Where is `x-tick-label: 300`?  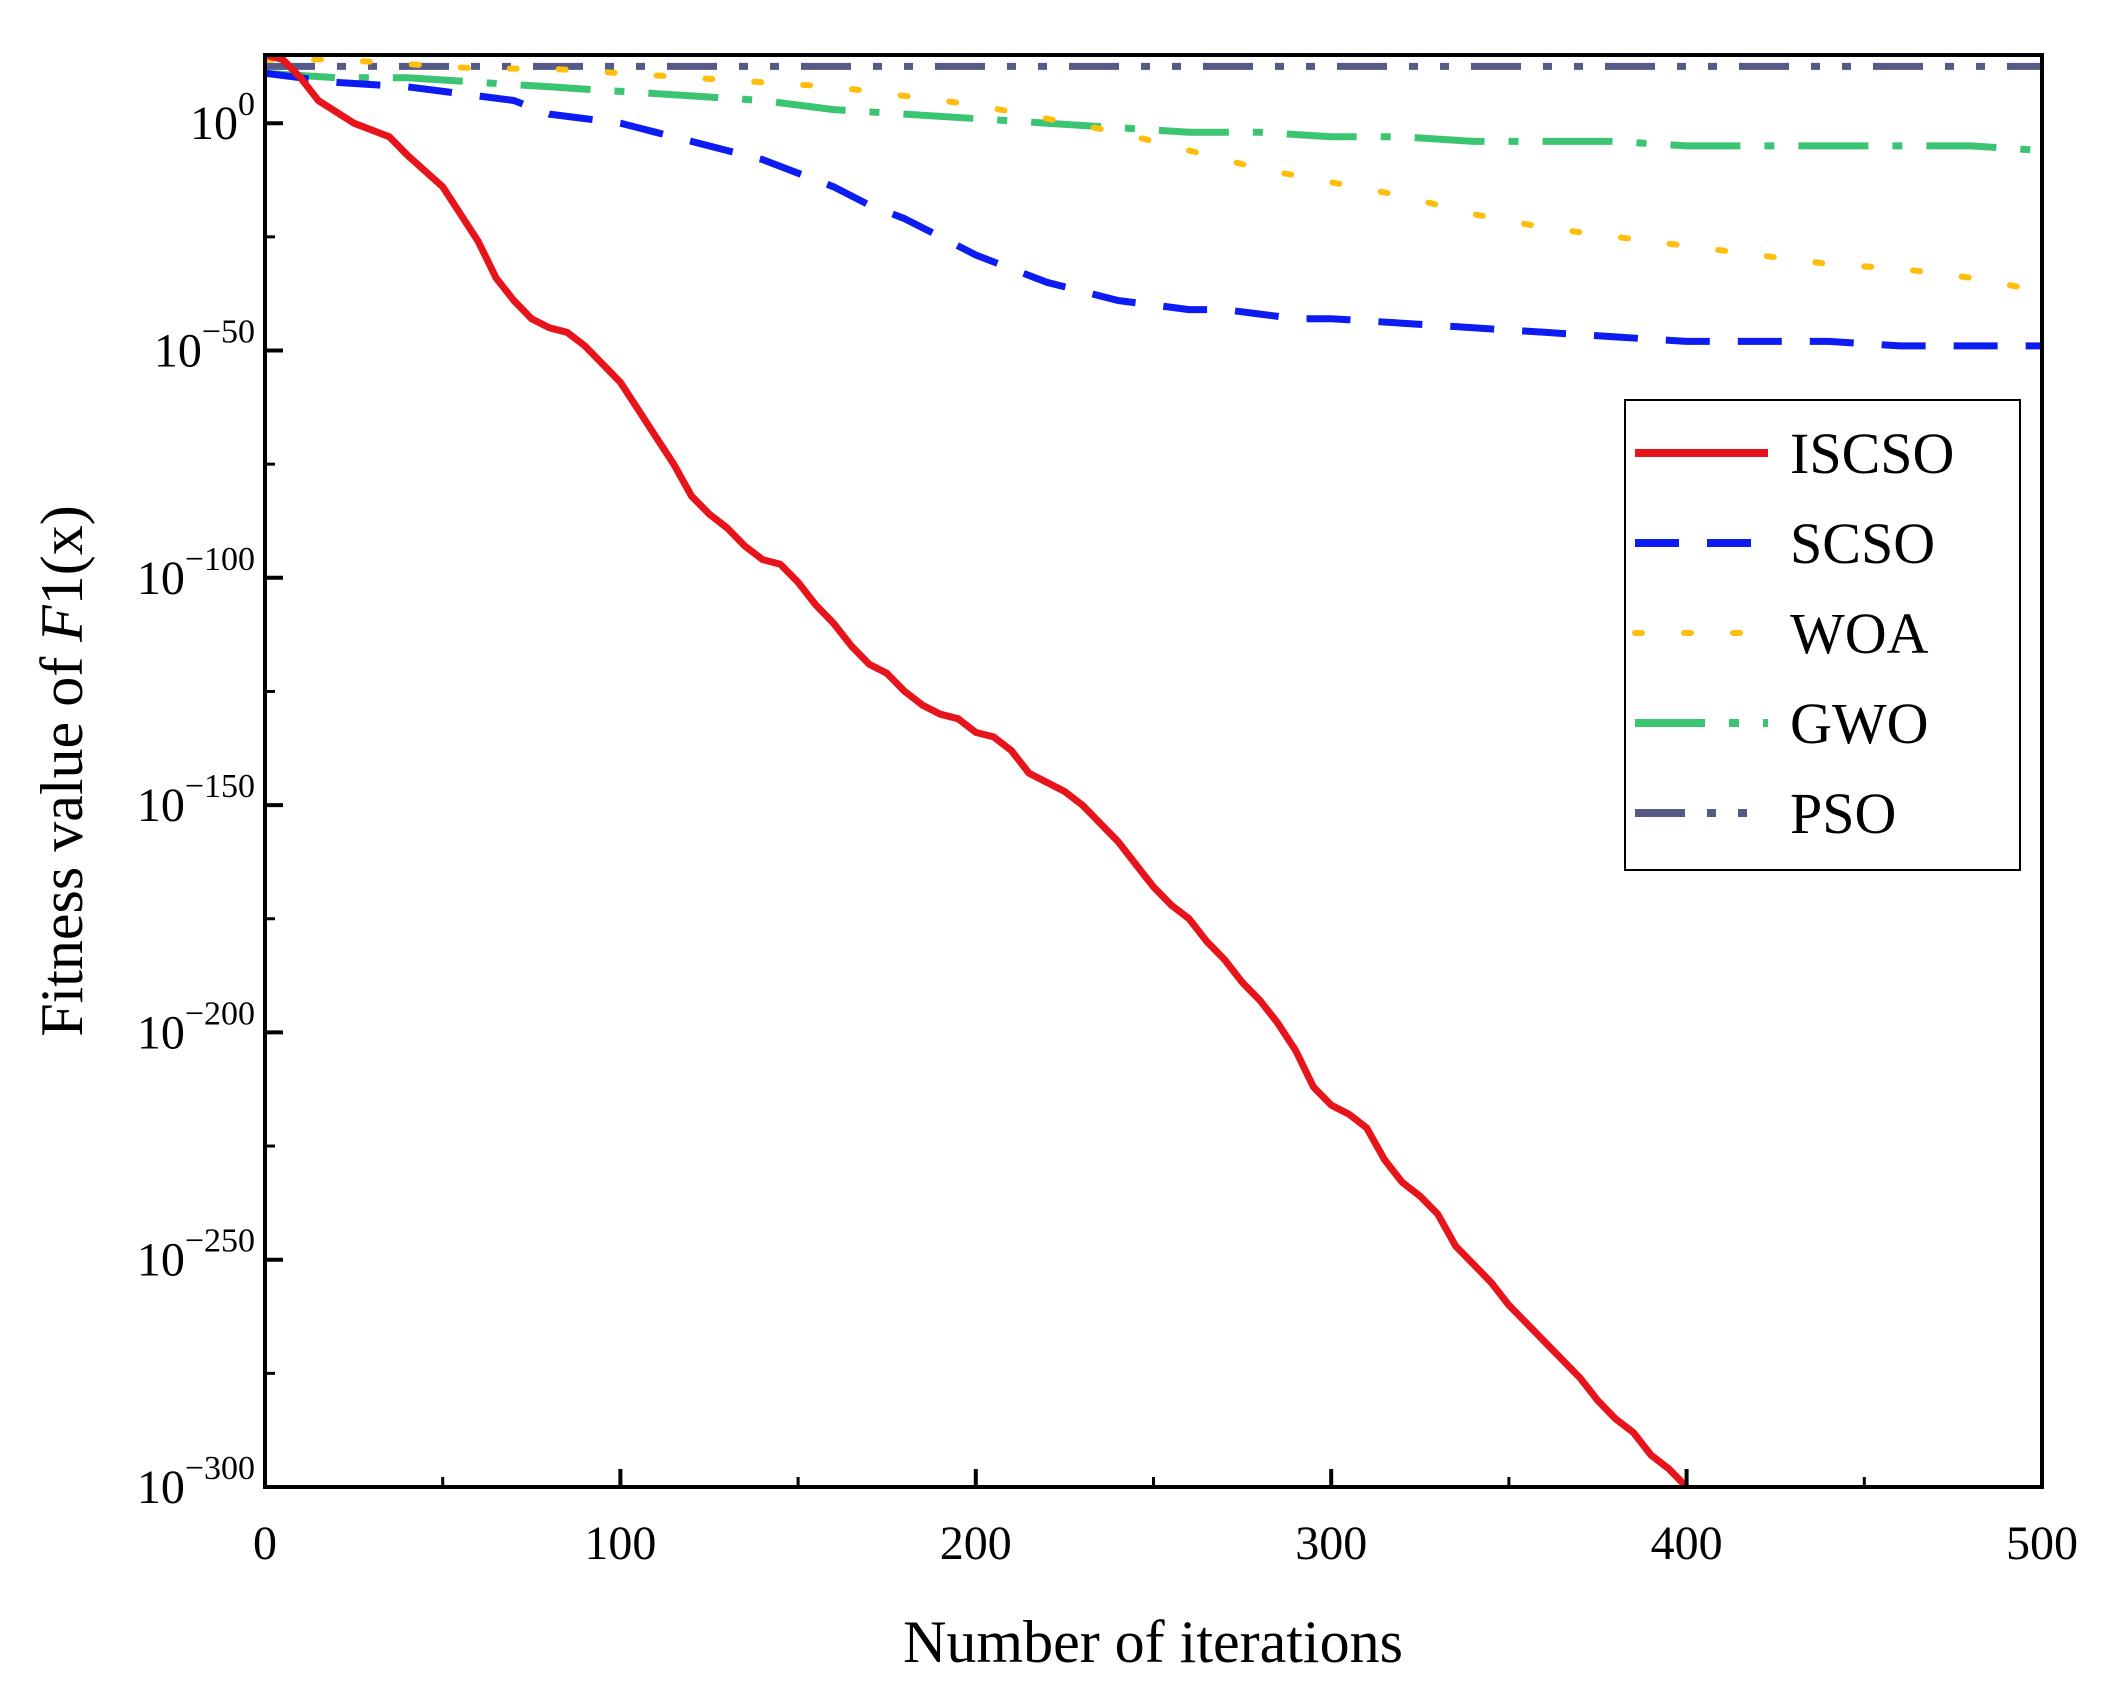
x-tick-label: 300 is located at coordinates (1331, 1543).